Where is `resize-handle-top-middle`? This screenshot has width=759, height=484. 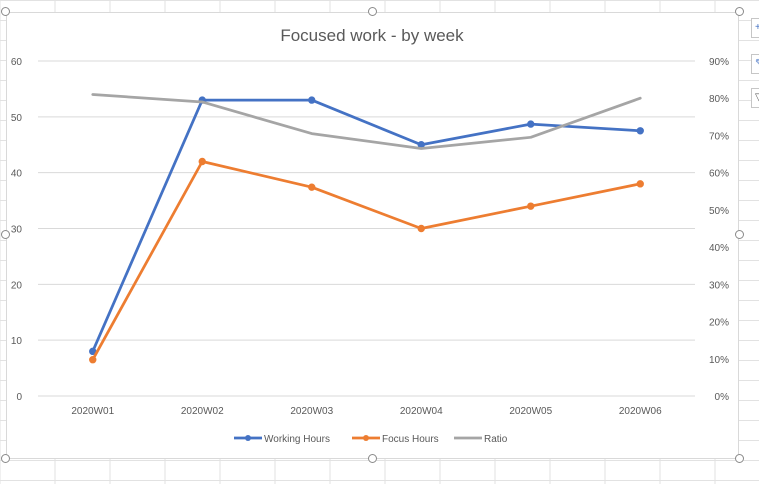
resize-handle-top-middle is located at coordinates (372, 11).